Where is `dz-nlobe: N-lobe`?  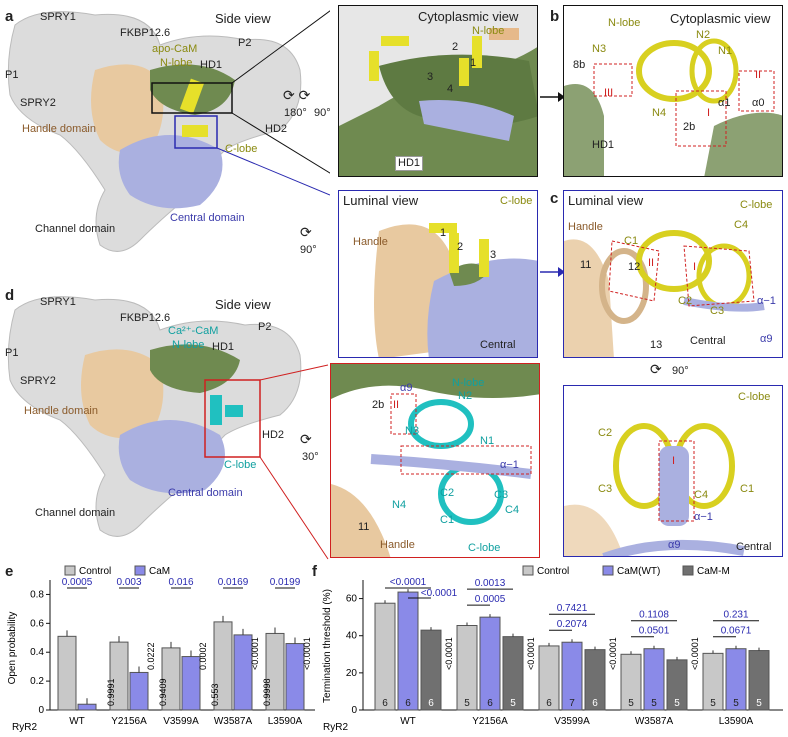 dz-nlobe: N-lobe is located at coordinates (468, 383).